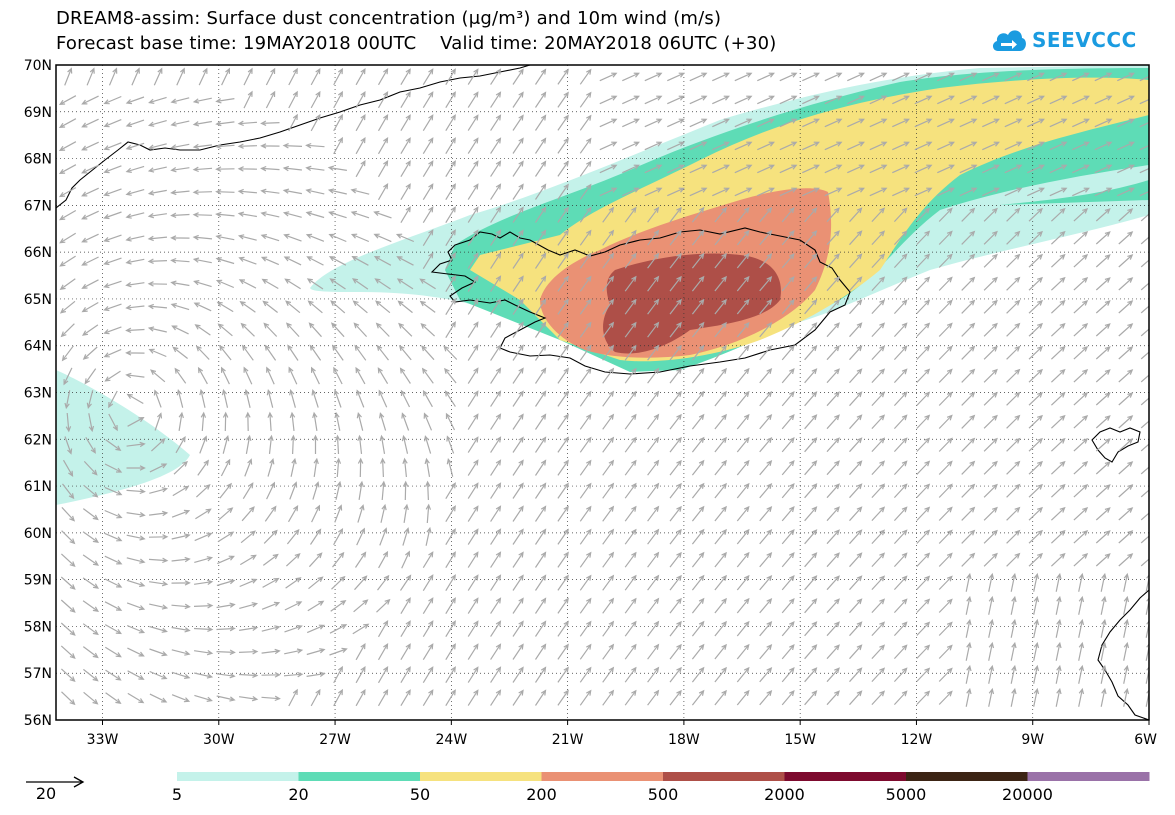 The height and width of the screenshot is (815, 1175). I want to click on latitude-label: 57N, so click(38, 674).